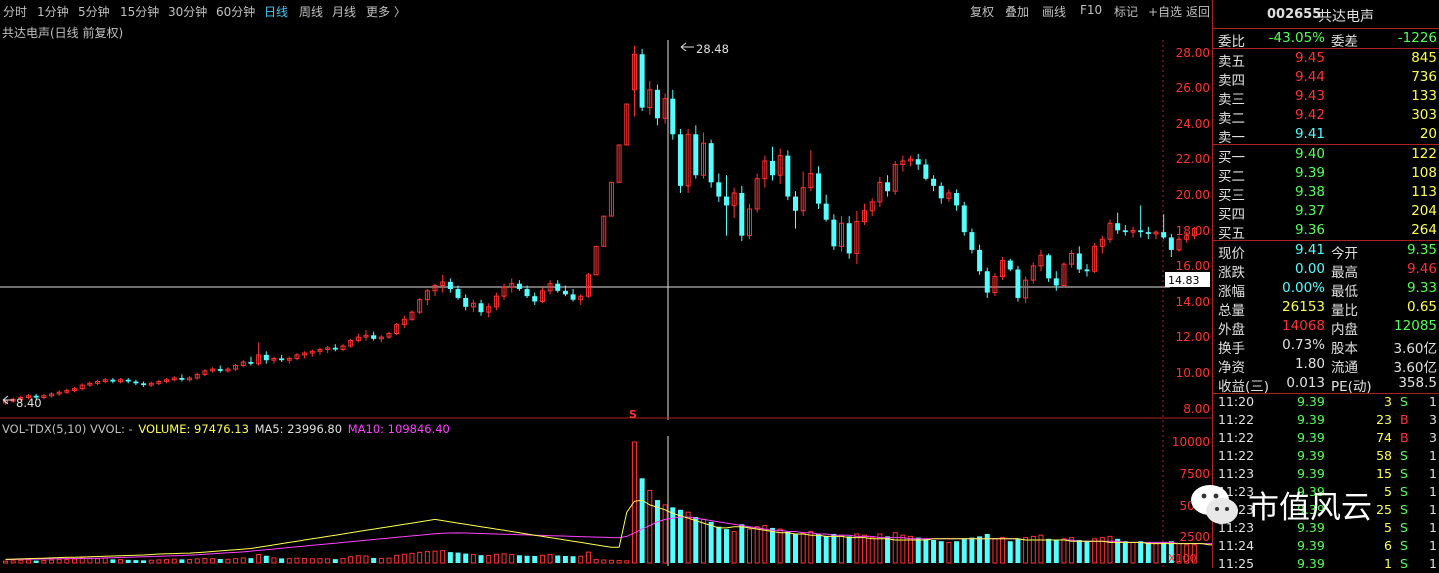 The width and height of the screenshot is (1439, 573). I want to click on watermark-text: 市值风云, so click(1310, 508).